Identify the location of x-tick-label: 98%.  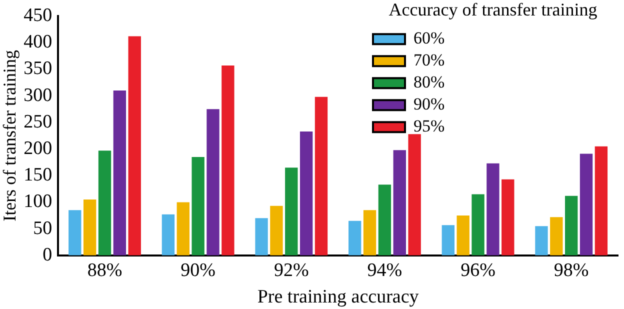
(571, 270).